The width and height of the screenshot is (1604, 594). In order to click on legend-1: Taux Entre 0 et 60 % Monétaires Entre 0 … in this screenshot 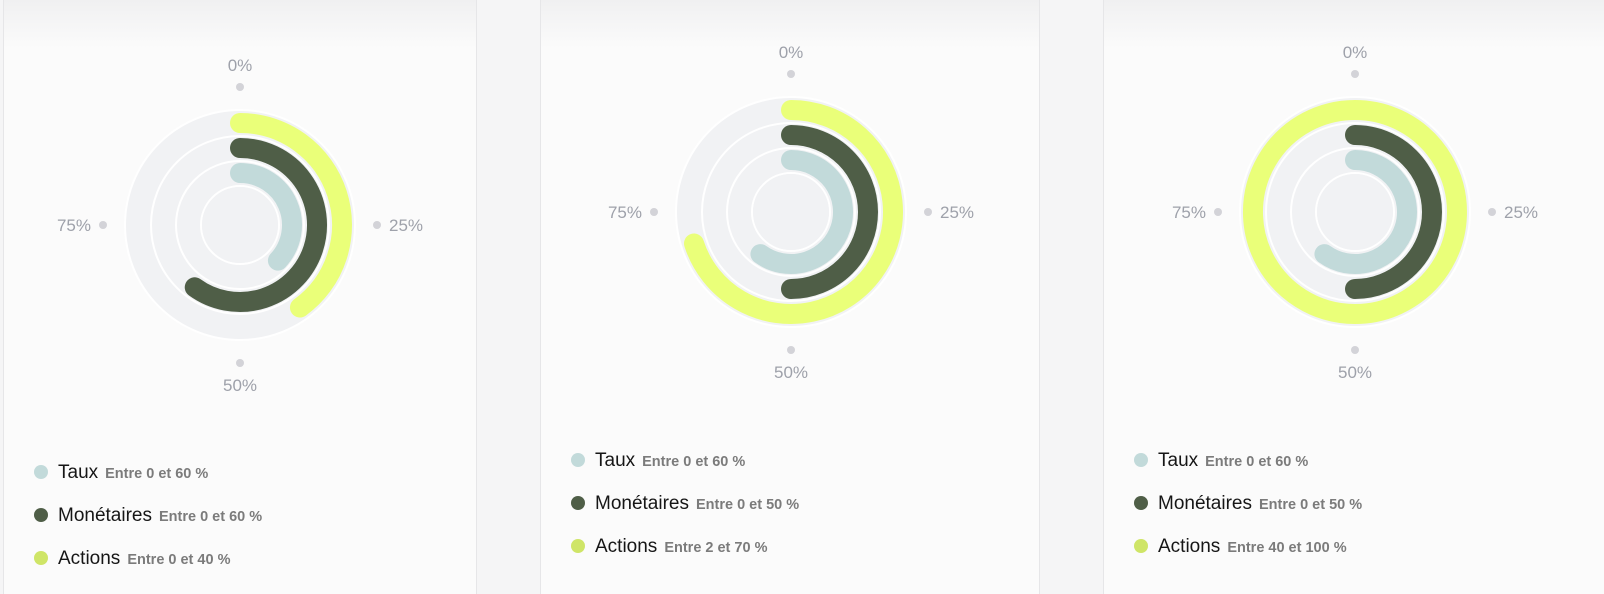, I will do `click(148, 526)`.